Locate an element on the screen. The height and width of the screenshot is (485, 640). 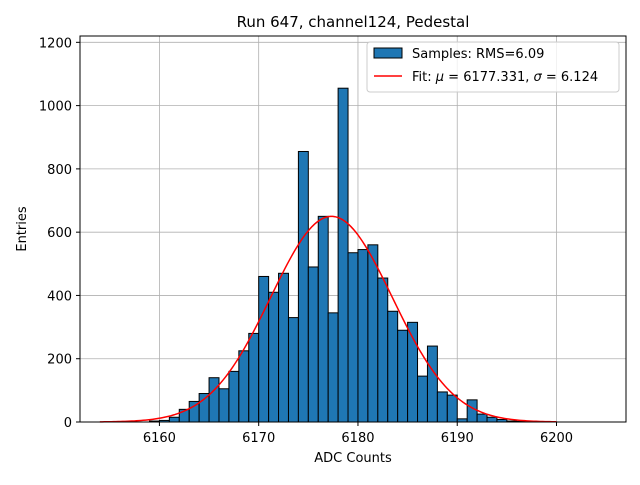
x-tick-label: 6170 is located at coordinates (258, 438).